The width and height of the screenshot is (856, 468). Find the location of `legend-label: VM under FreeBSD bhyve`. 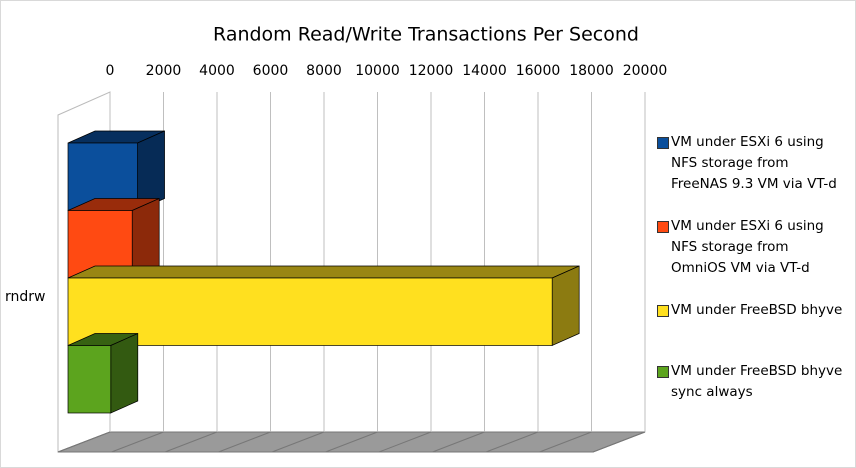

legend-label: VM under FreeBSD bhyve is located at coordinates (757, 310).